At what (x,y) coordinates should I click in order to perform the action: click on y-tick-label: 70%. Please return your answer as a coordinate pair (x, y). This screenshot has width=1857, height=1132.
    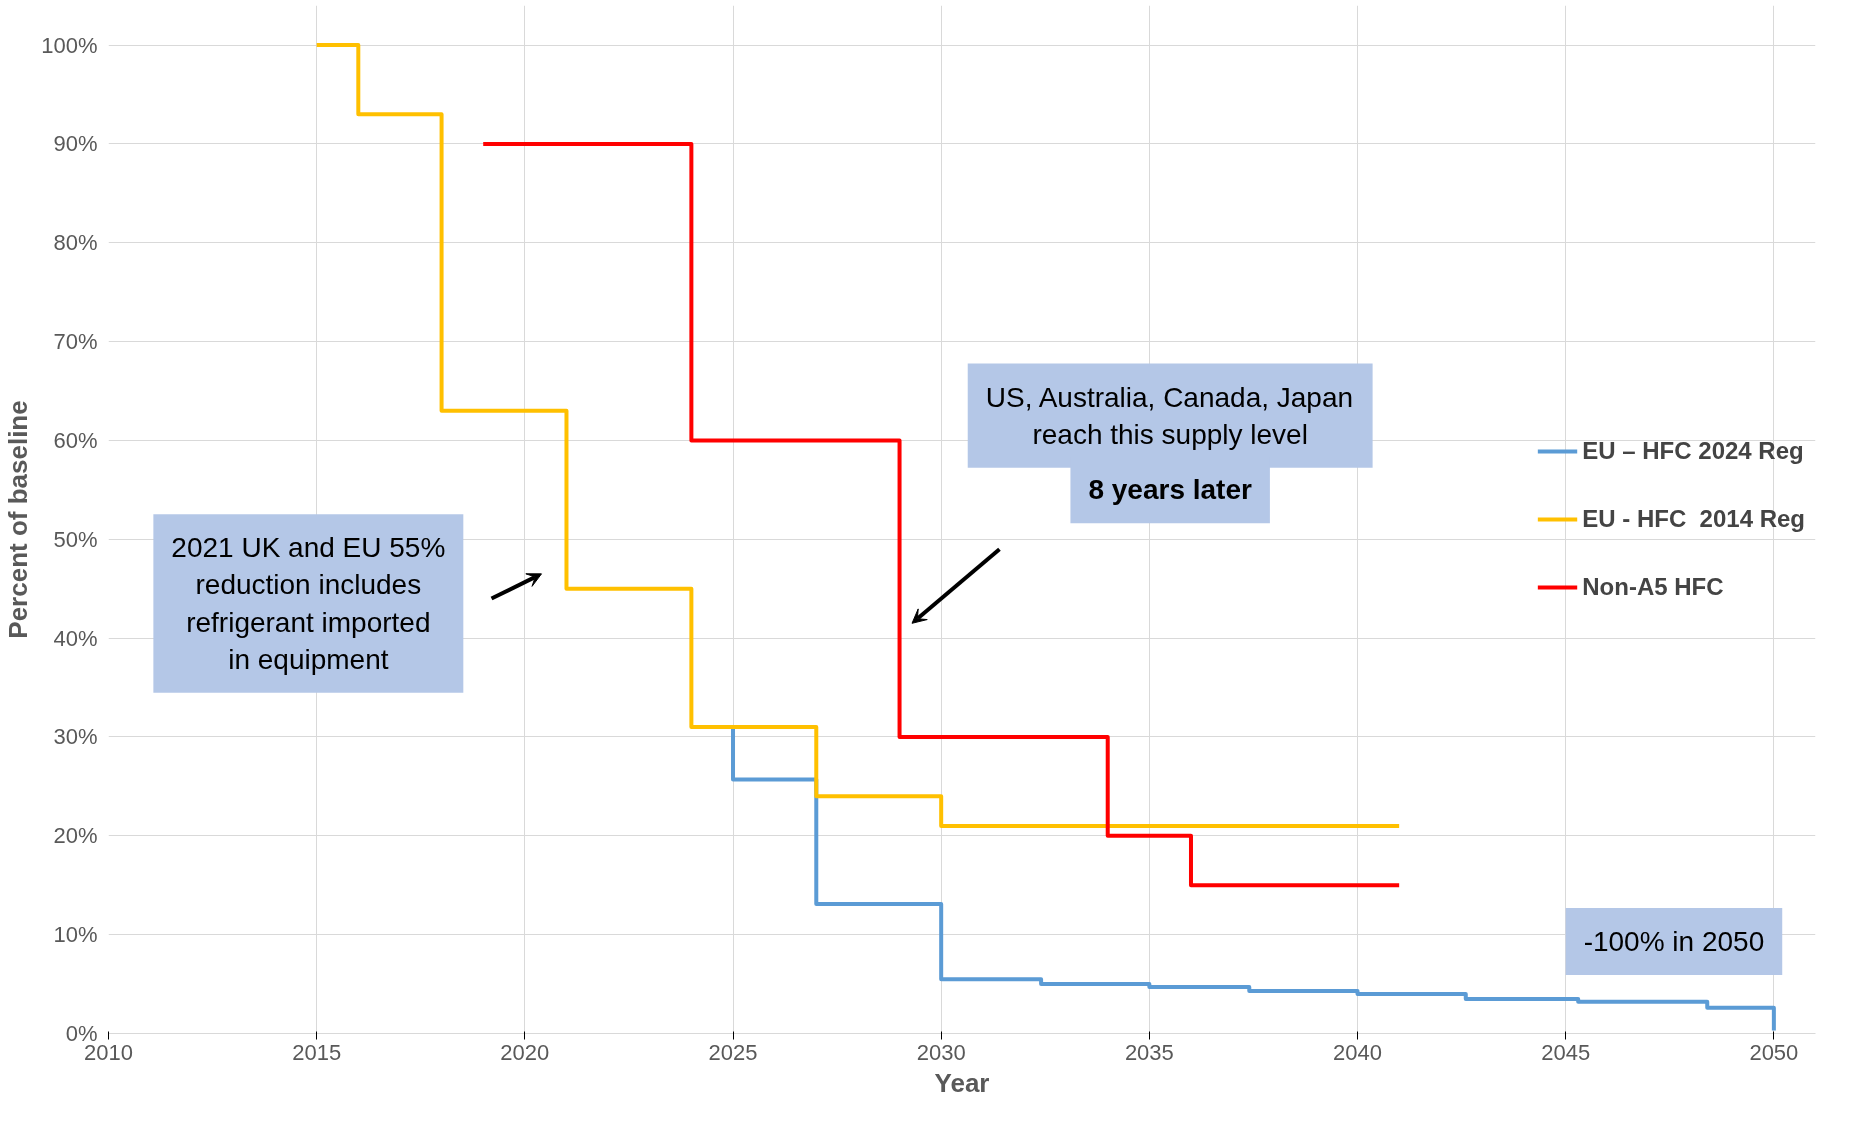
    Looking at the image, I should click on (75, 342).